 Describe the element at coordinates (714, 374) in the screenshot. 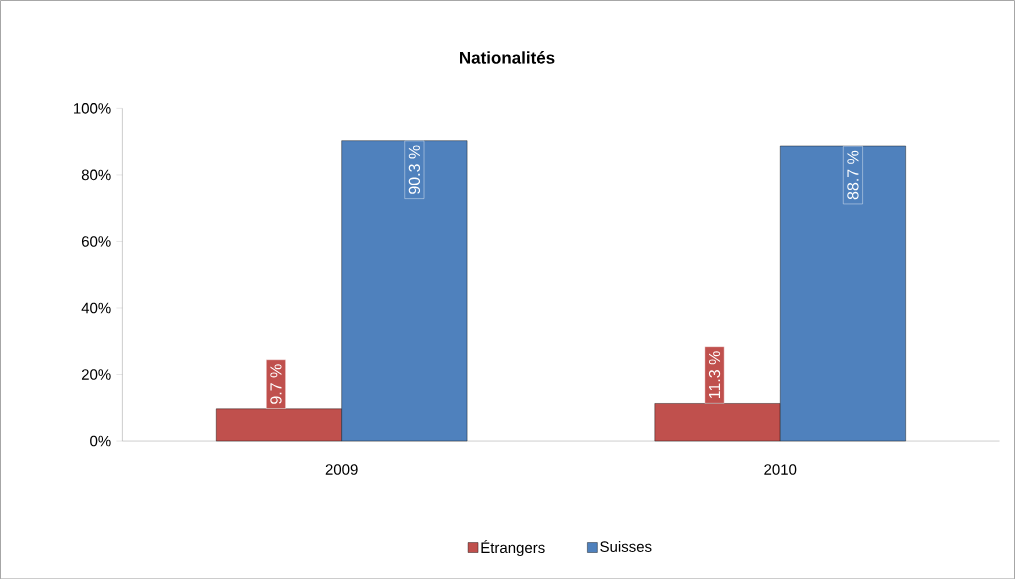

I see `data-label: 11.3 %` at that location.